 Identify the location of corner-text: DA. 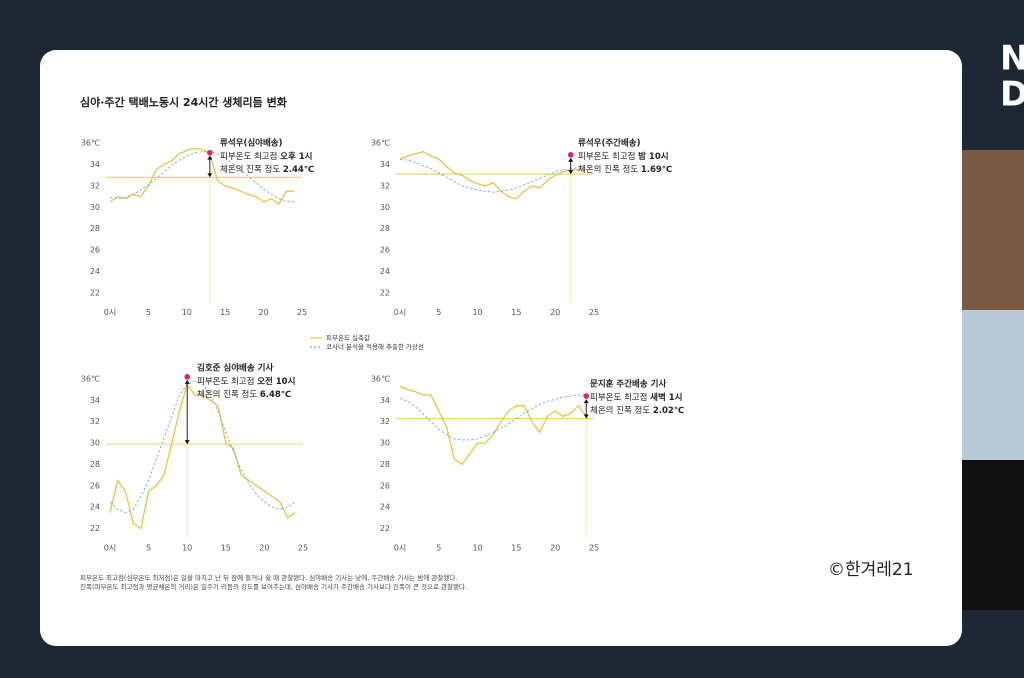
(1012, 95).